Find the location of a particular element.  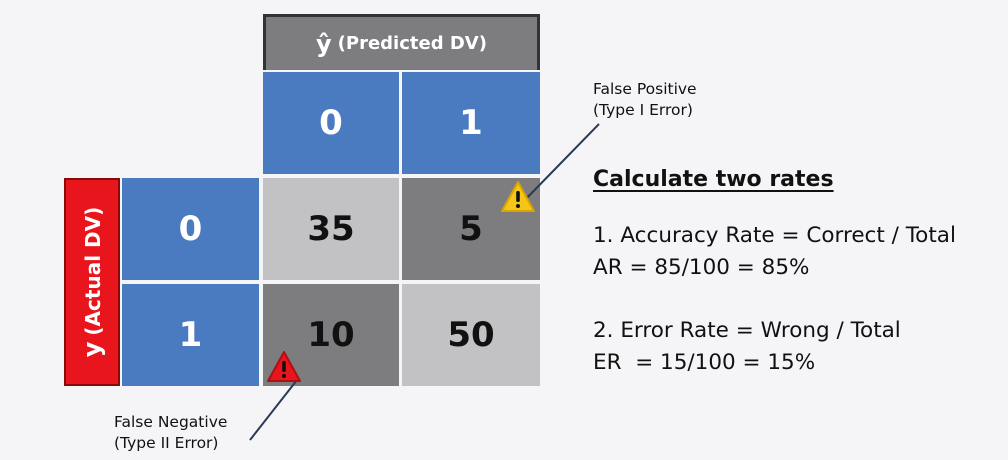

false-negative-title: False Negative is located at coordinates (171, 422).